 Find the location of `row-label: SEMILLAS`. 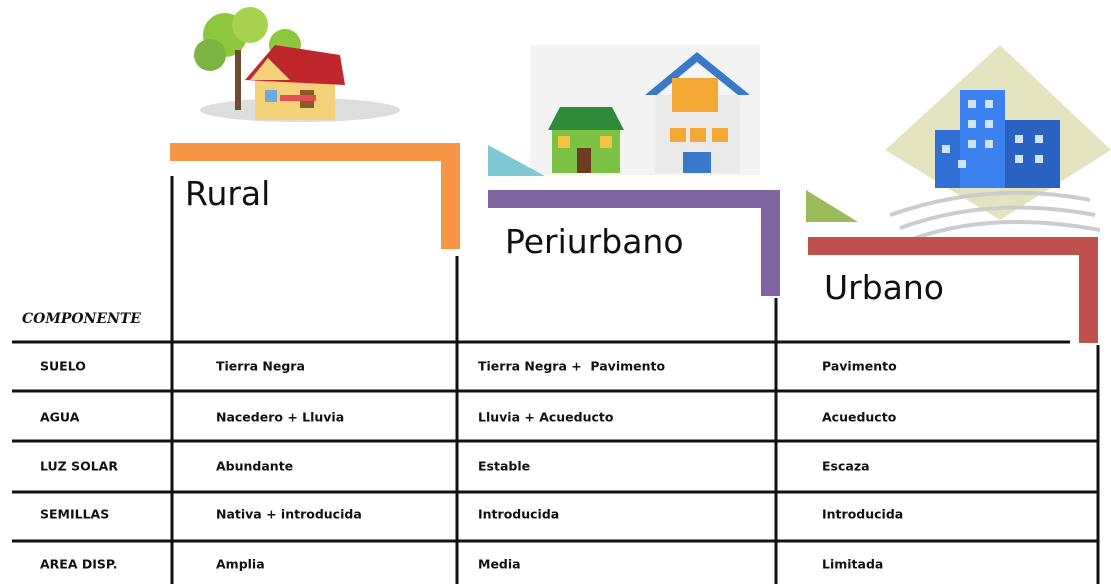

row-label: SEMILLAS is located at coordinates (75, 514).